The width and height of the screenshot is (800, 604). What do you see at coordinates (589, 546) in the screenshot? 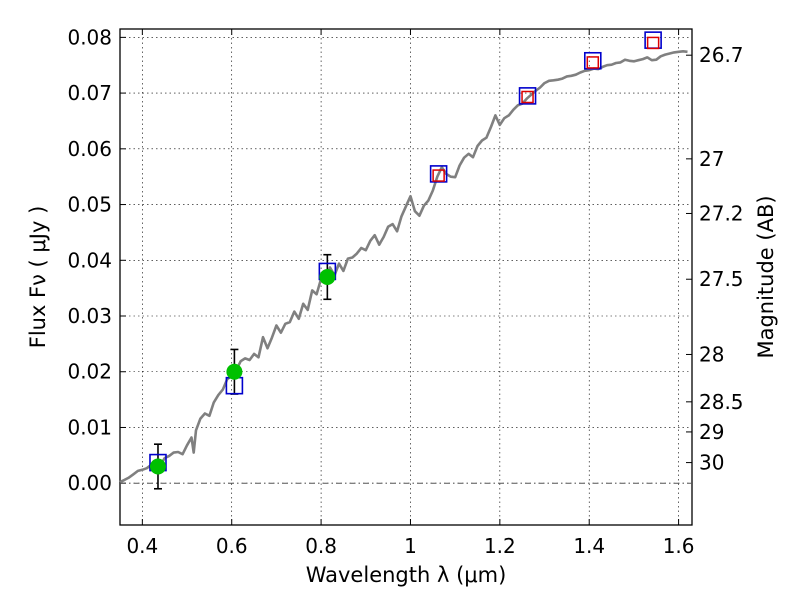
I see `x-tick-label: 1.4` at bounding box center [589, 546].